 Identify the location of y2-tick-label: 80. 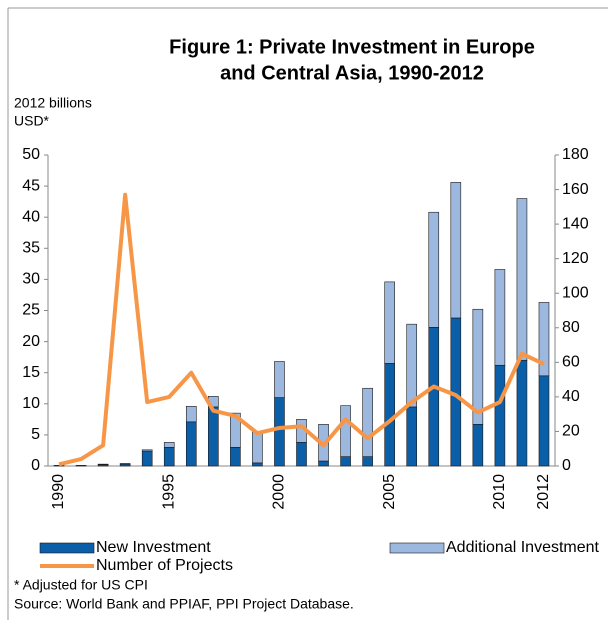
(571, 327).